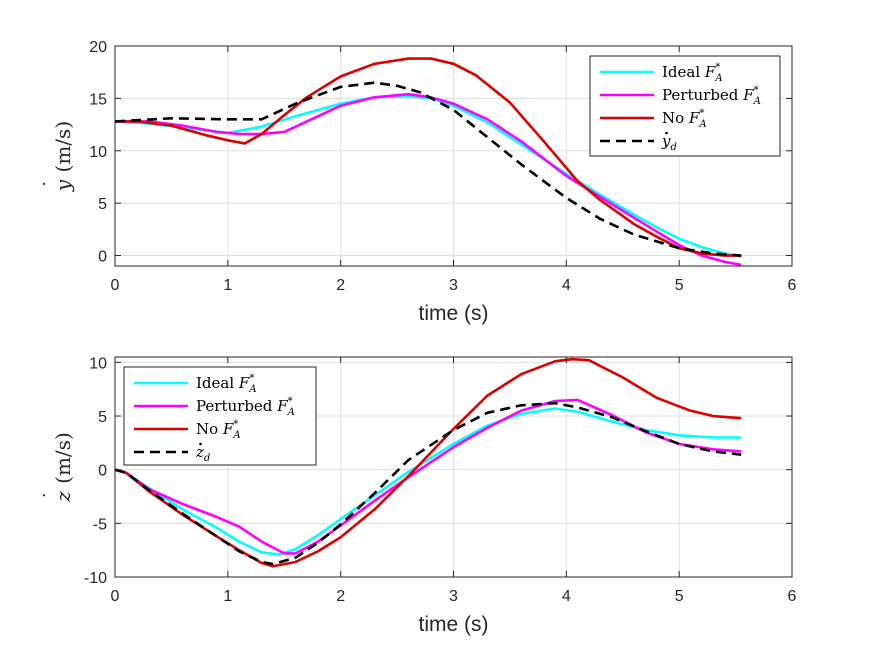  I want to click on y-axis-title: z˙ (m/s), so click(57, 467).